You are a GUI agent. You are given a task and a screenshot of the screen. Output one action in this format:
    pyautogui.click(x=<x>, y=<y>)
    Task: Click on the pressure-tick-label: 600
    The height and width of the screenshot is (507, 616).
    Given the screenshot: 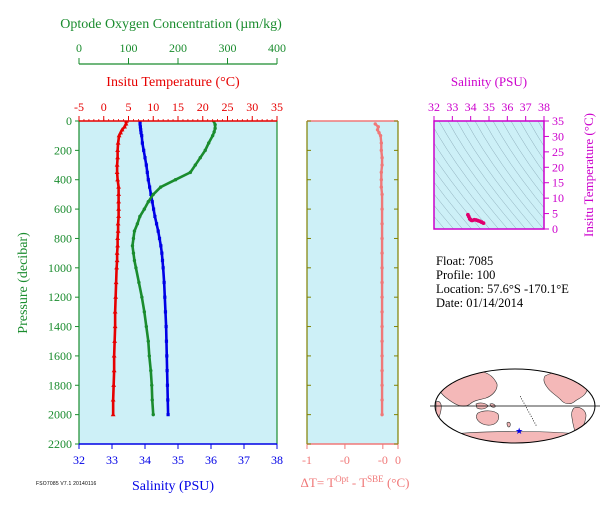 What is the action you would take?
    pyautogui.click(x=63, y=209)
    